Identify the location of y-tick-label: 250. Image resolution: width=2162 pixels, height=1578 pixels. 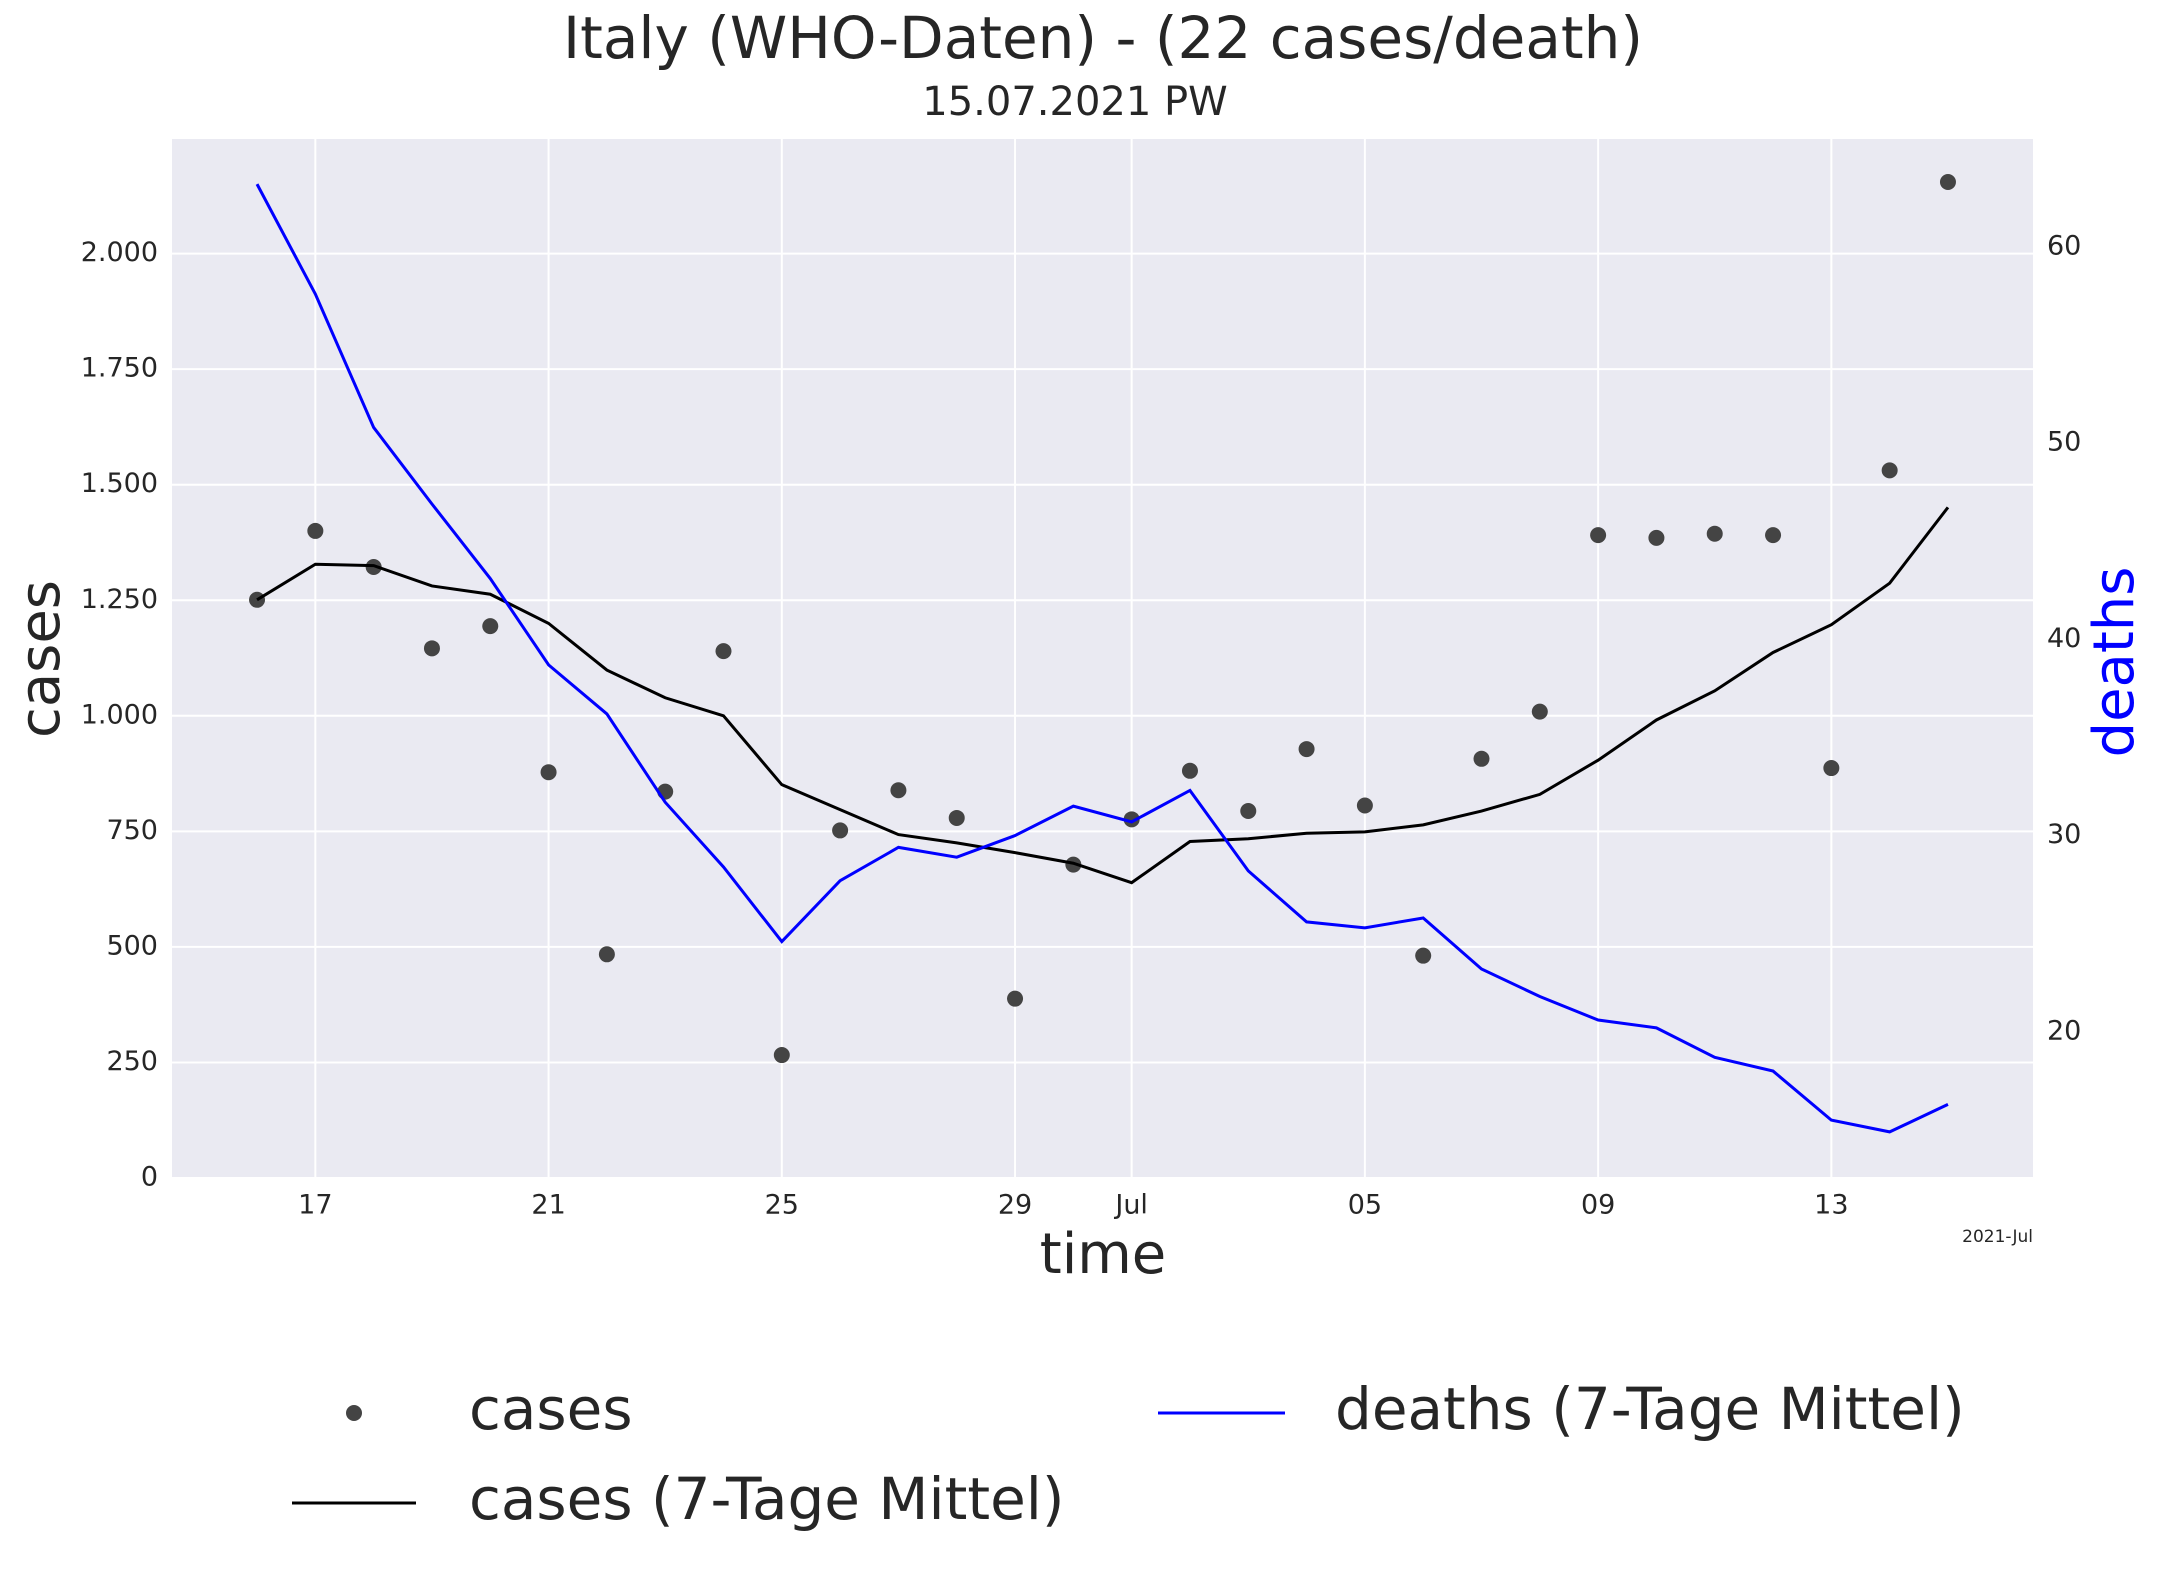
(132, 1061).